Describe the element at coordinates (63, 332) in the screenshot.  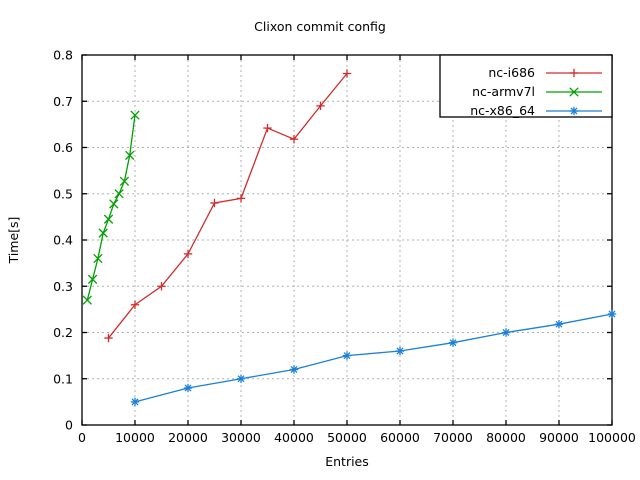
I see `y-tick-label: 0.2` at that location.